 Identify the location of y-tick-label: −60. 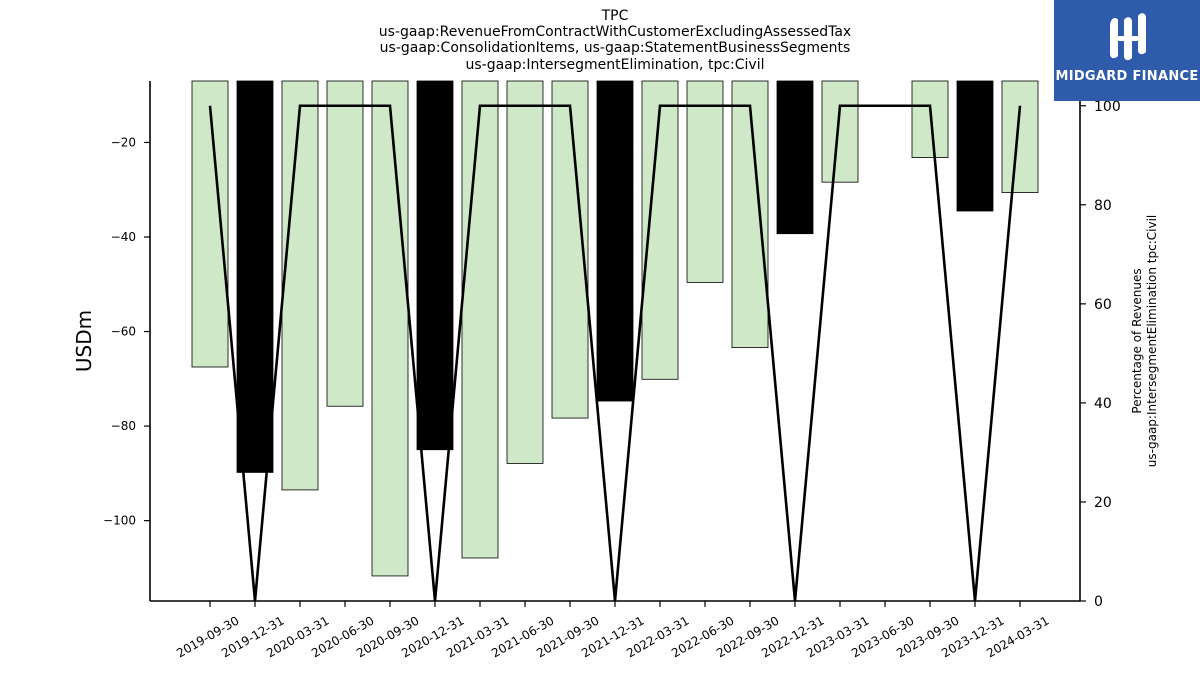
(123, 332).